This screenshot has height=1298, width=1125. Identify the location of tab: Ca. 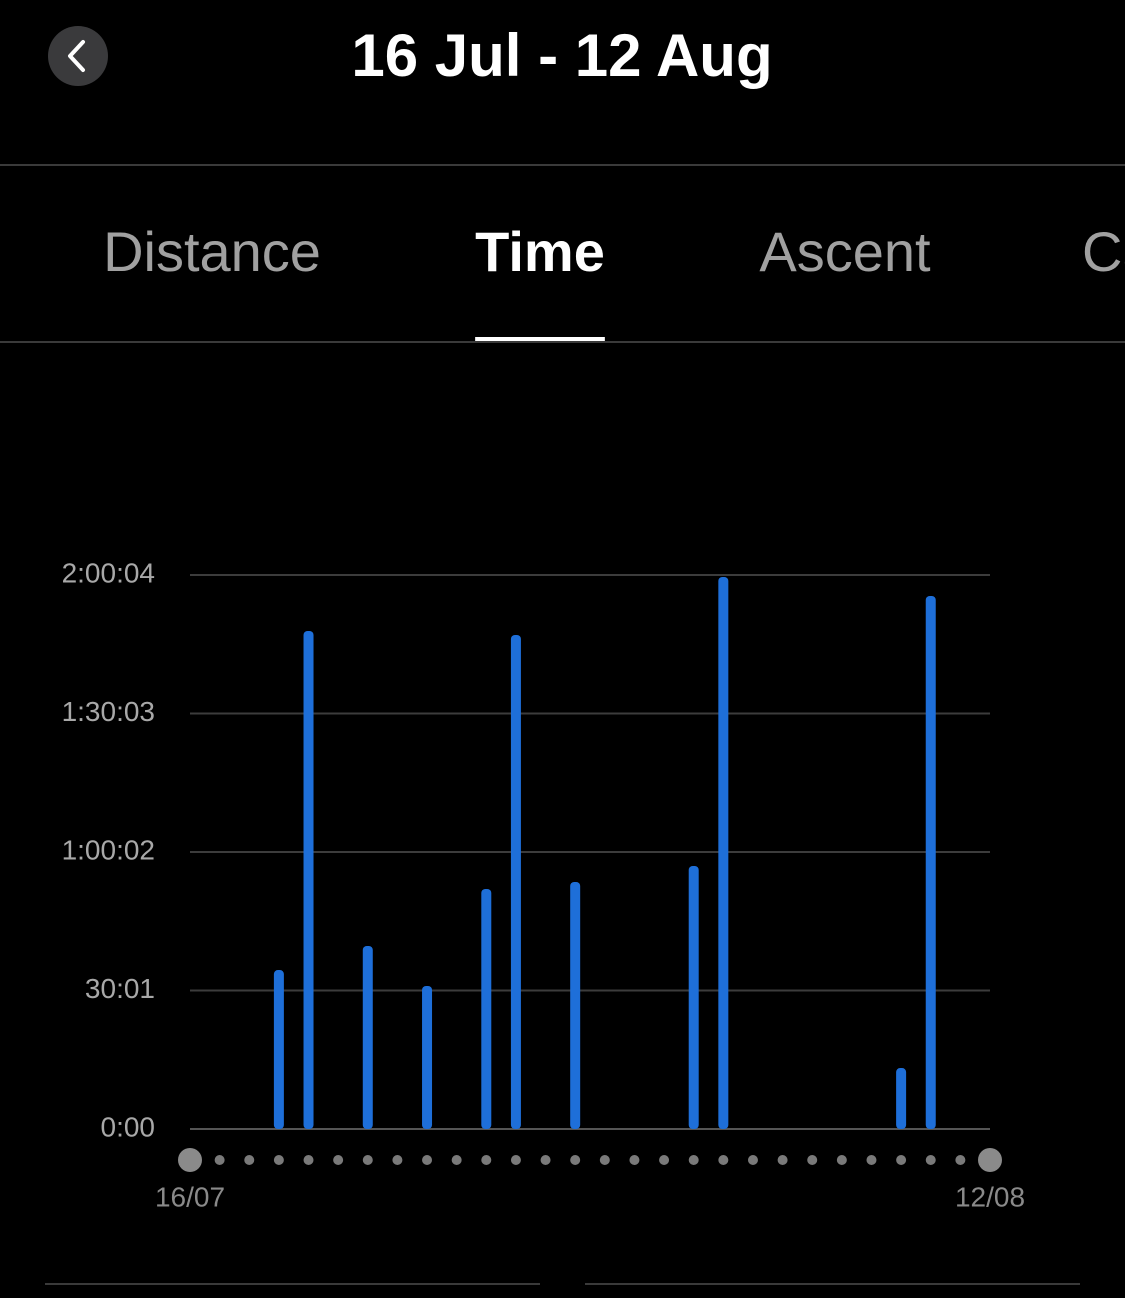
(1103, 251).